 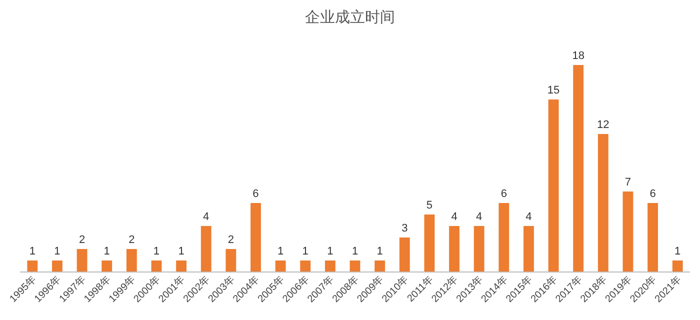 I want to click on data-label: 7, so click(x=628, y=182).